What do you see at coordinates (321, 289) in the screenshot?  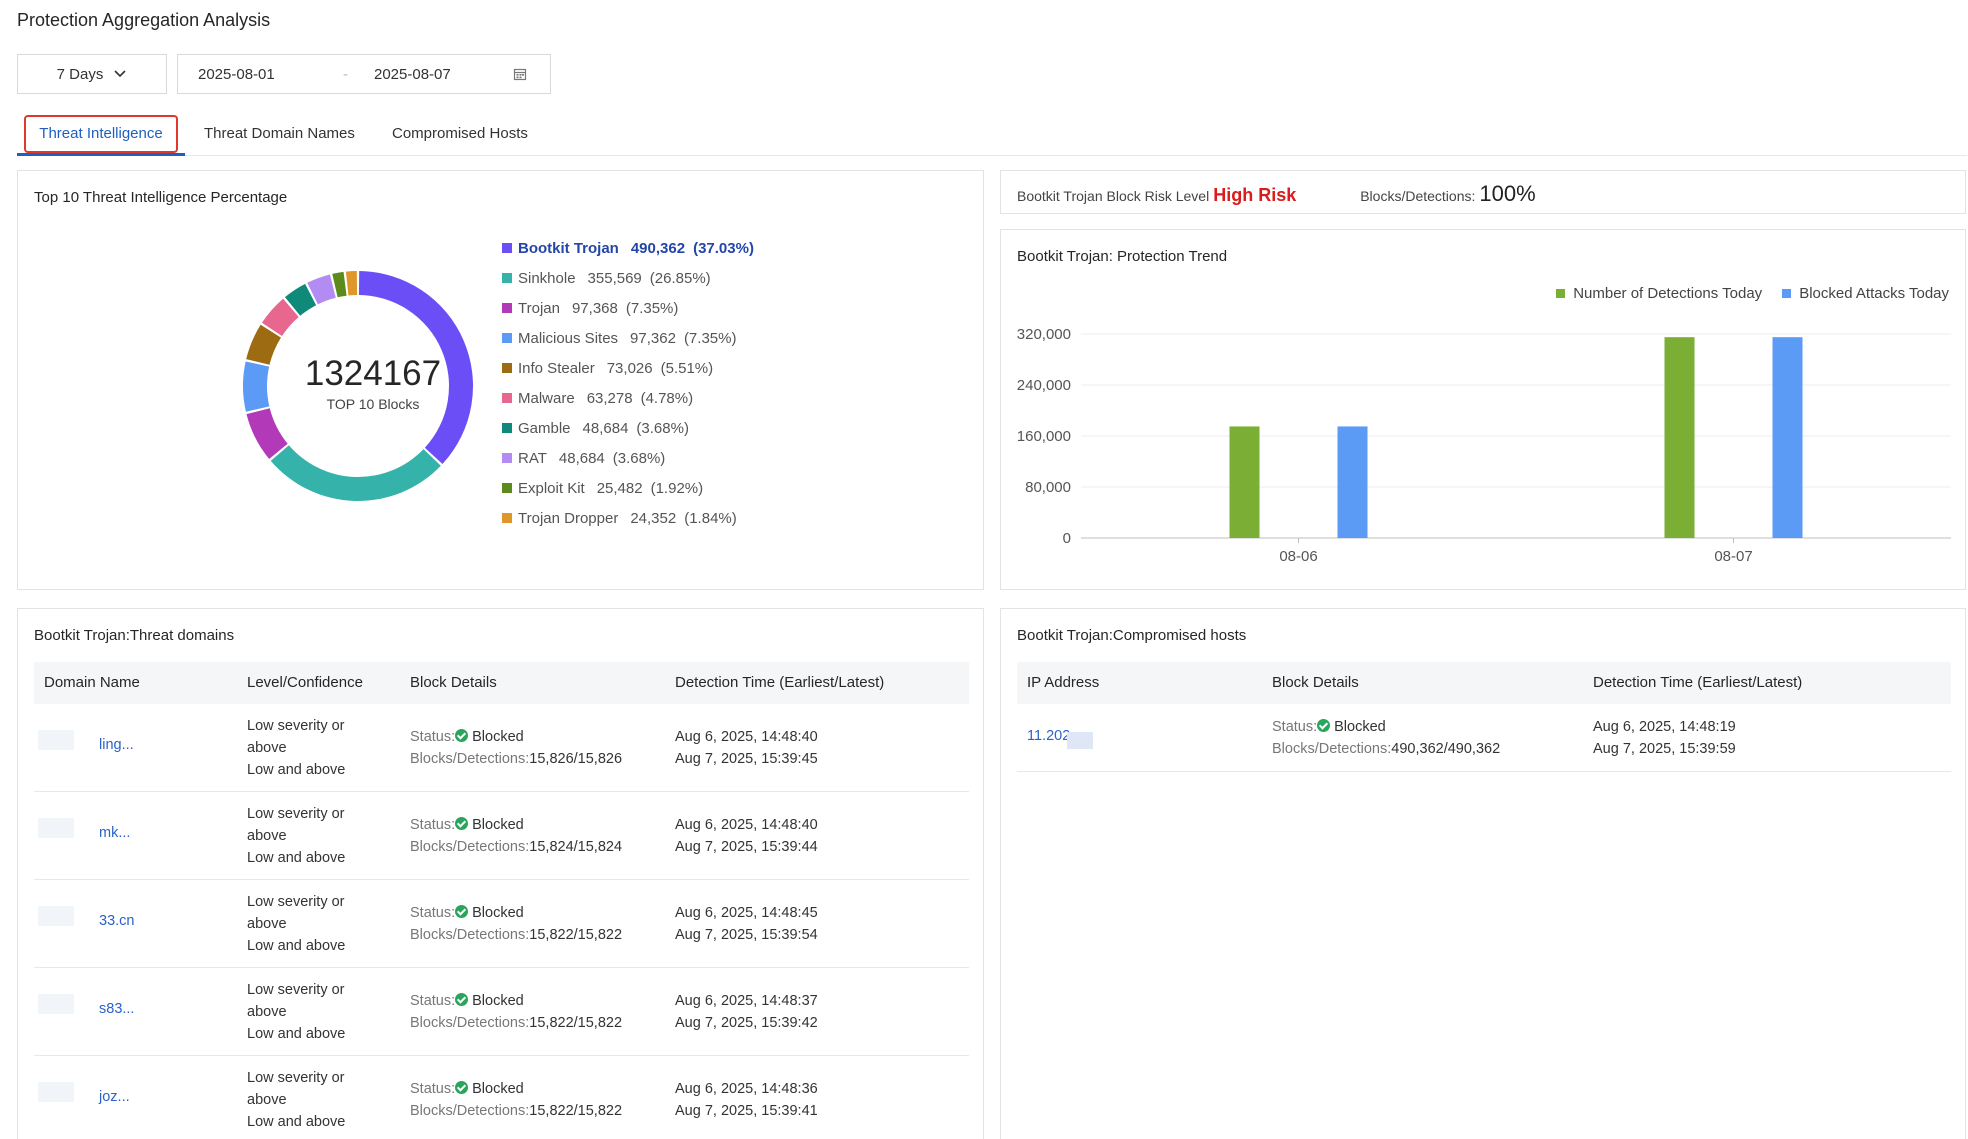 I see `donut-slice-rat` at bounding box center [321, 289].